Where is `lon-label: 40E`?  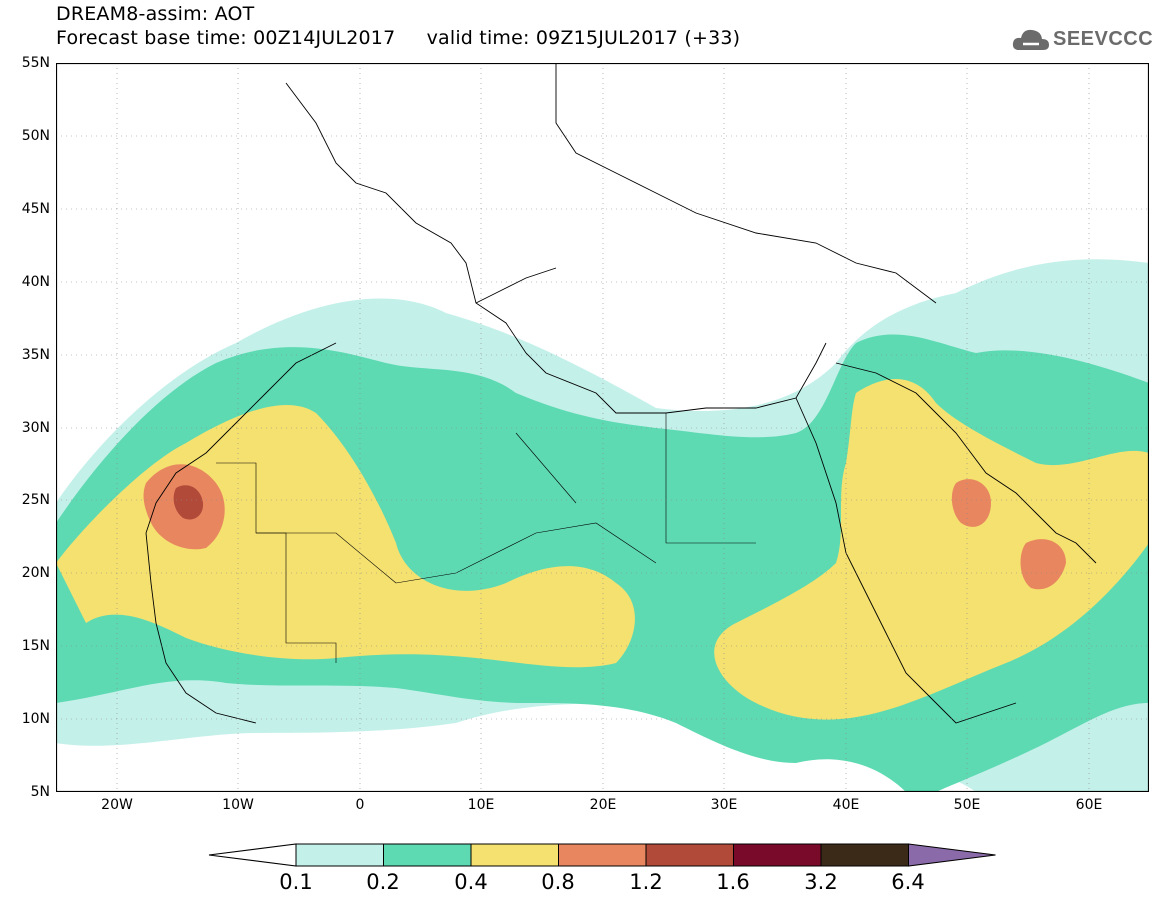
lon-label: 40E is located at coordinates (846, 805).